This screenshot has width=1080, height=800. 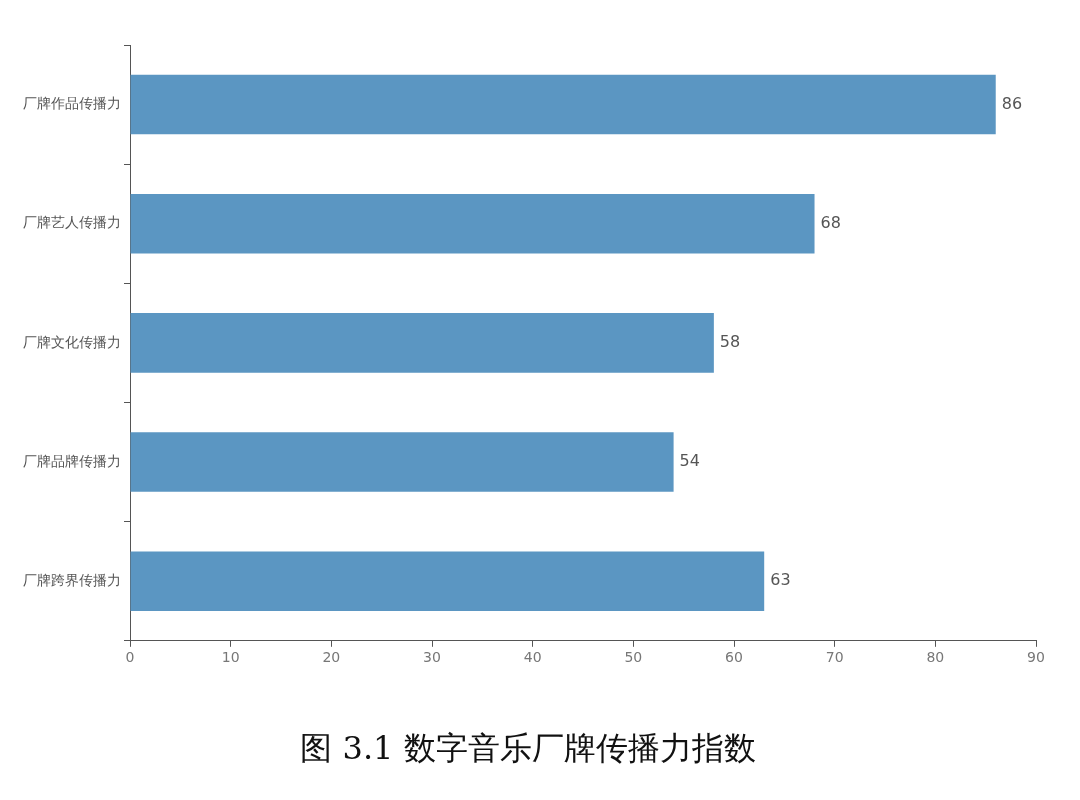 What do you see at coordinates (1036, 656) in the screenshot?
I see `x-tick-label: 90` at bounding box center [1036, 656].